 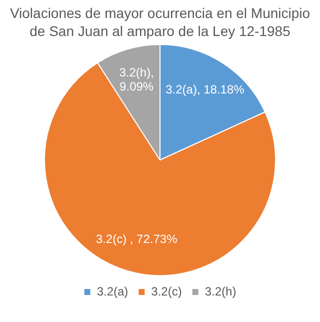 What do you see at coordinates (166, 291) in the screenshot?
I see `legend-label: 3.2(c)` at bounding box center [166, 291].